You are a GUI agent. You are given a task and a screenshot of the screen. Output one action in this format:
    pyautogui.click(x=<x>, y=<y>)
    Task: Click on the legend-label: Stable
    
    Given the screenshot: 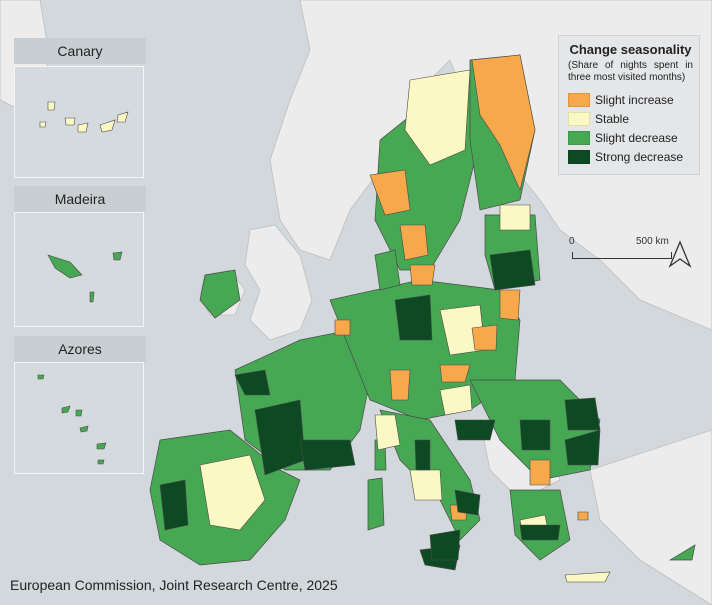 What is the action you would take?
    pyautogui.click(x=612, y=118)
    